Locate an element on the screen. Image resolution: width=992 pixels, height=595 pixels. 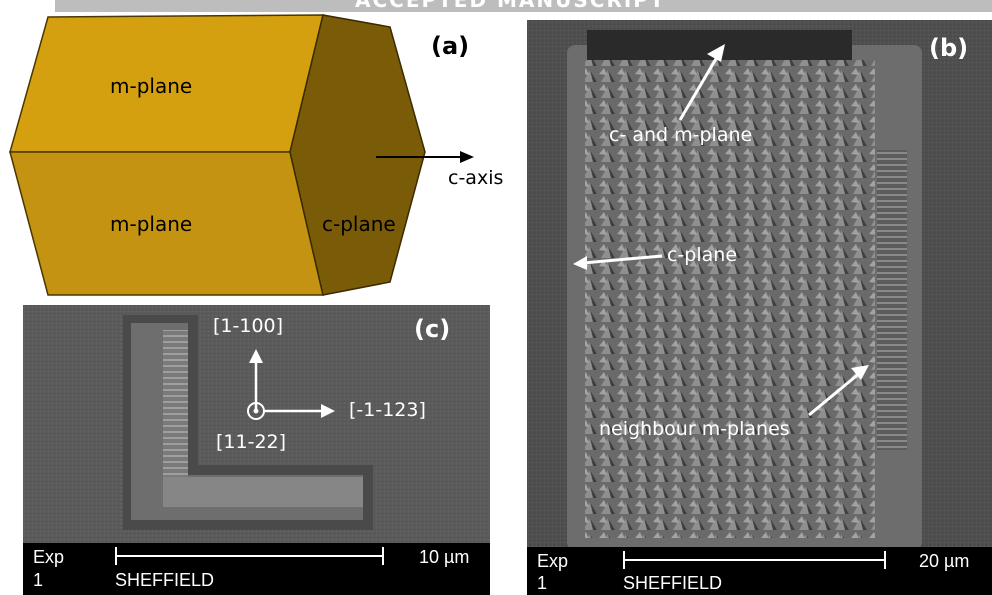
annotation-c-and-m-plane: c- and m-plane is located at coordinates (681, 135).